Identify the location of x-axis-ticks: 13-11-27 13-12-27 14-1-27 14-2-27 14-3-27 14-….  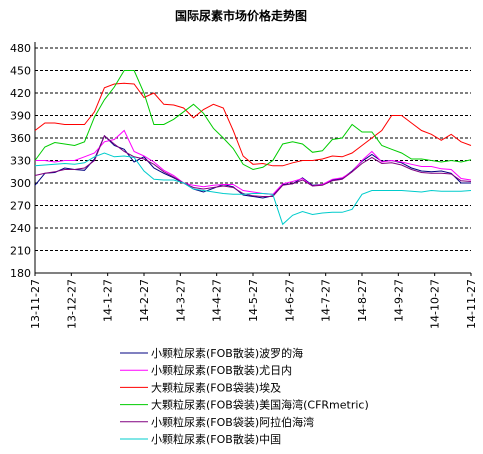
(253, 301).